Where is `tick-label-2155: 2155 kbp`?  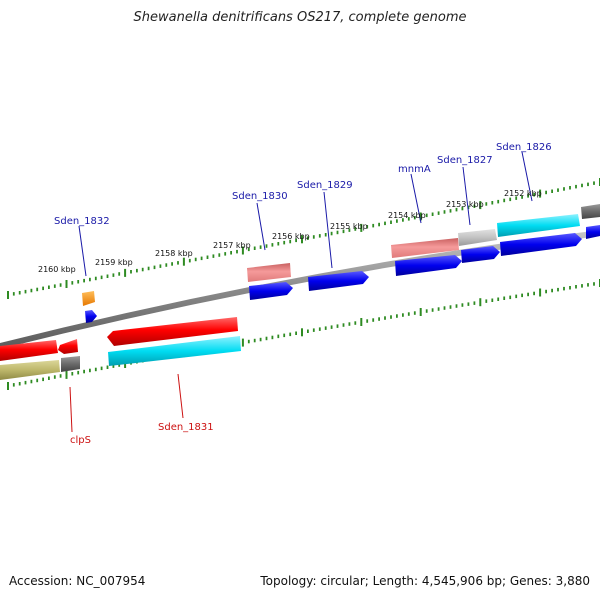 tick-label-2155: 2155 kbp is located at coordinates (349, 226).